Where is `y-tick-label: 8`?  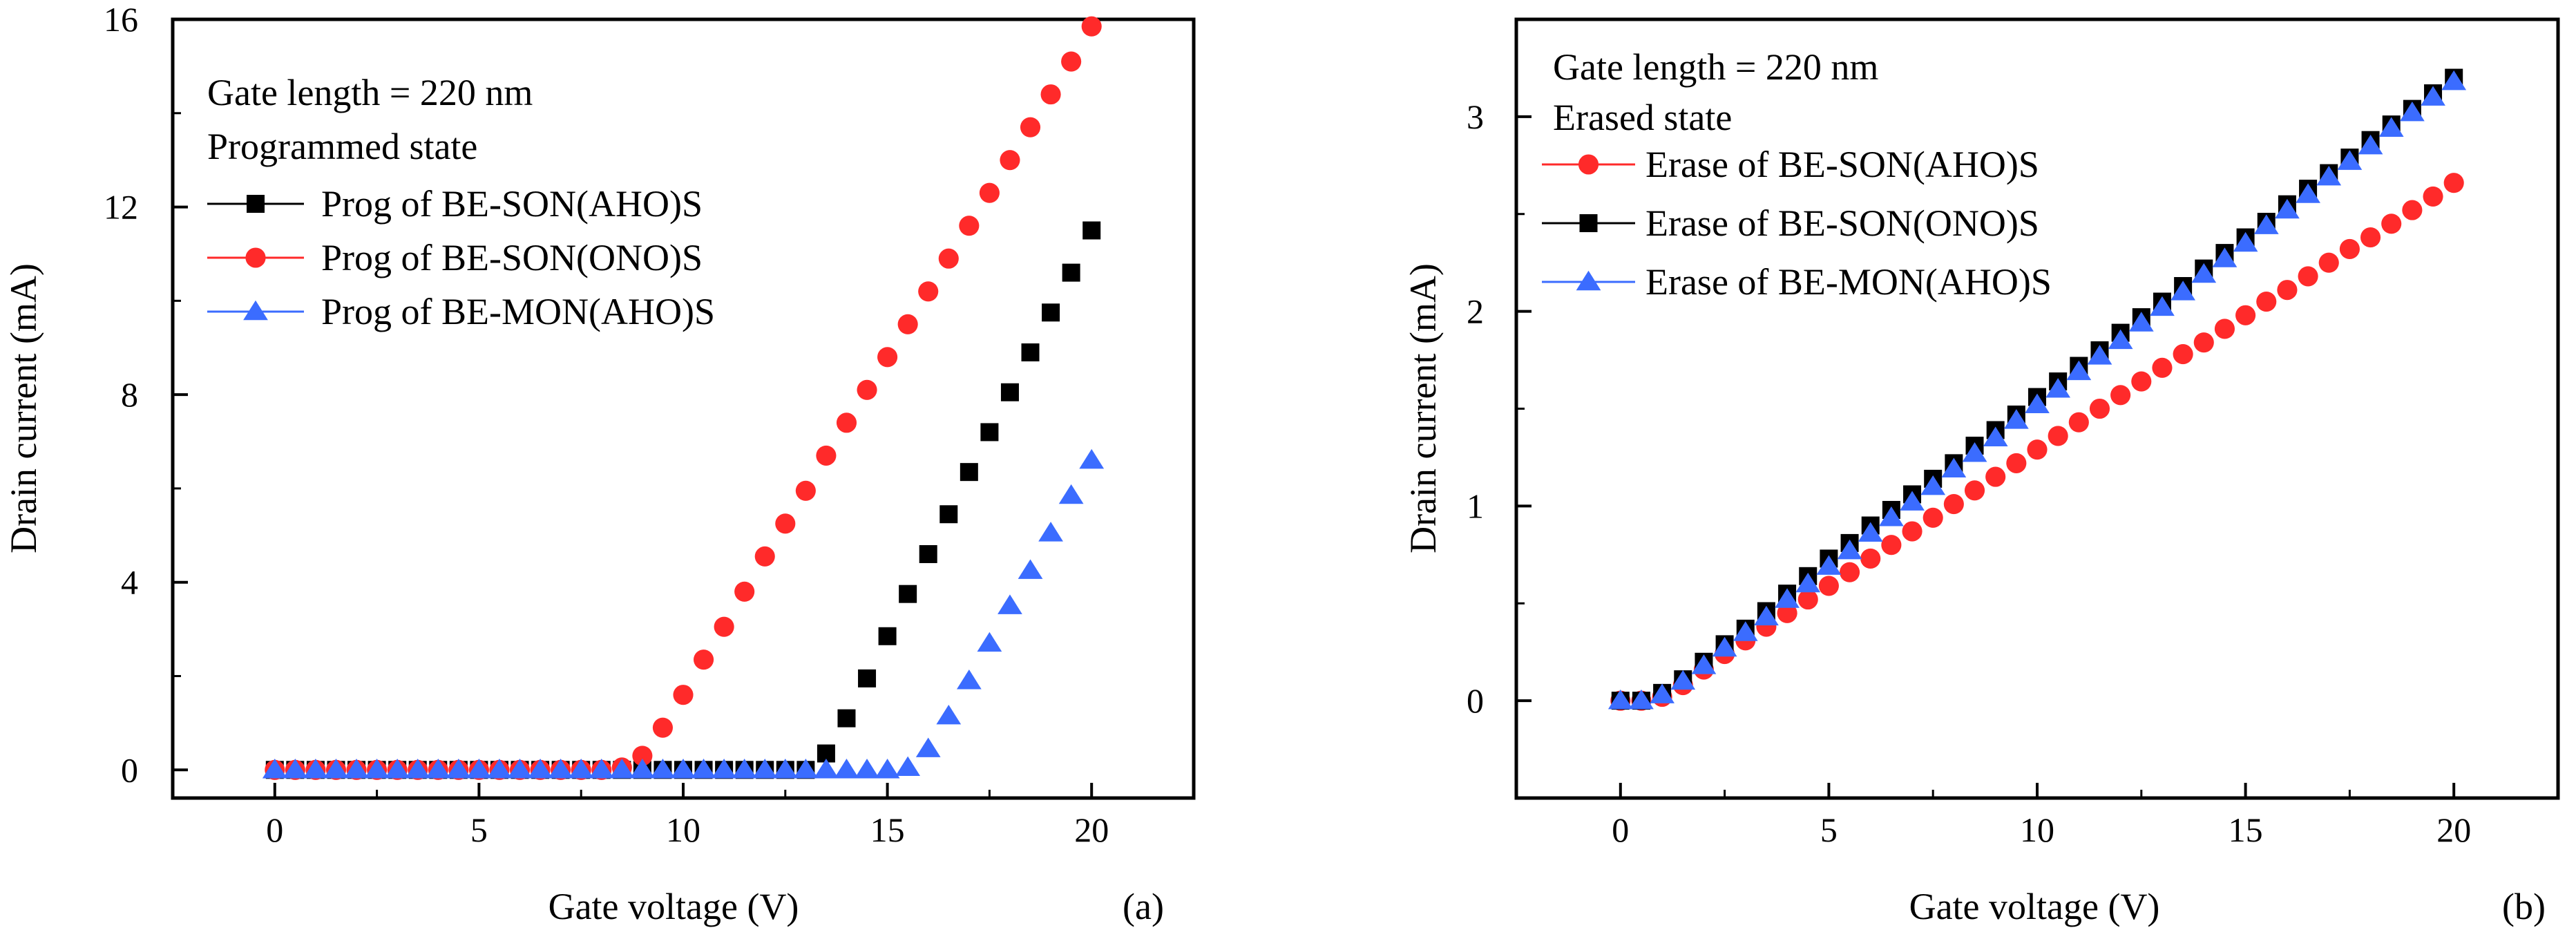 y-tick-label: 8 is located at coordinates (129, 394).